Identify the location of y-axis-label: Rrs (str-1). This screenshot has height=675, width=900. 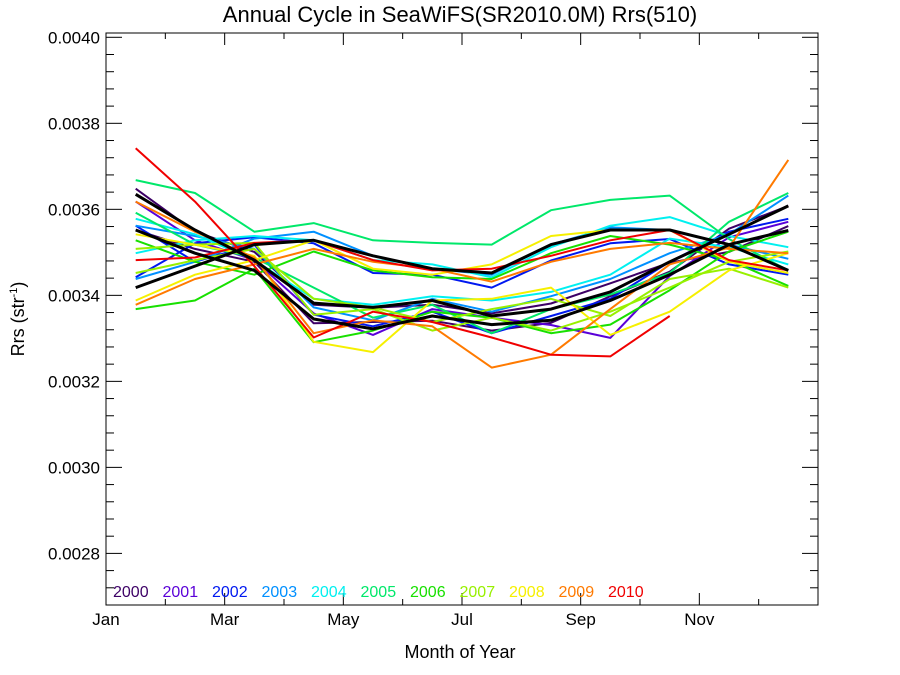
(18, 319).